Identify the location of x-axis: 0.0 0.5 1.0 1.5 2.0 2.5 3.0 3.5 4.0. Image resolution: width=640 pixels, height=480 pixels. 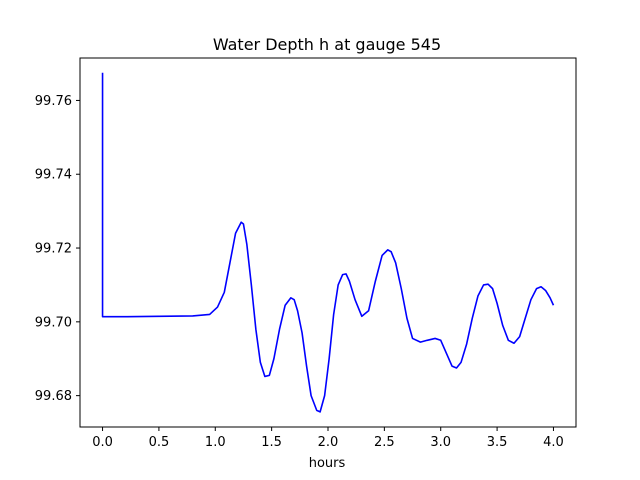
(328, 438).